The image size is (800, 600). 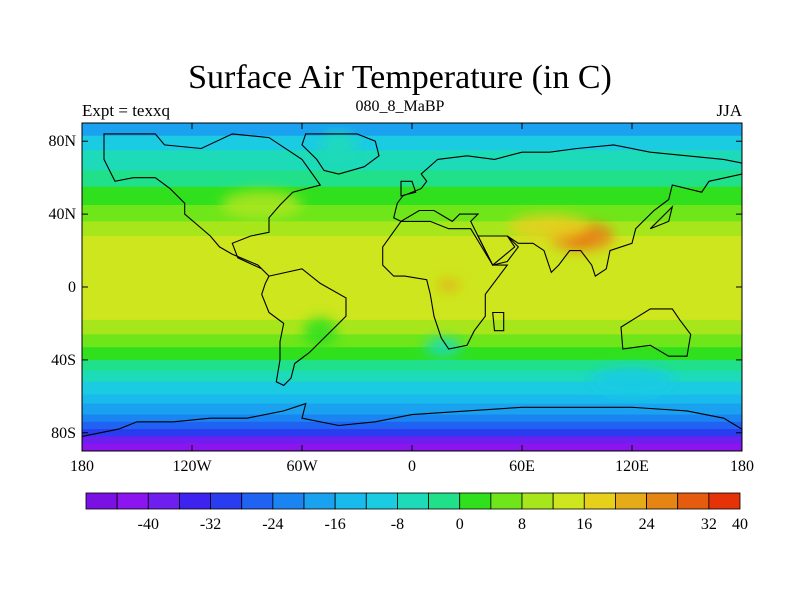 I want to click on coastline-uk, so click(x=408, y=188).